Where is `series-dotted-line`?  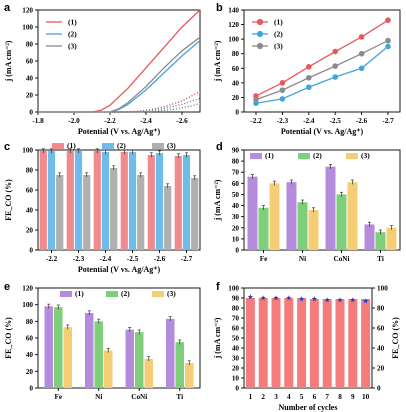
series-dotted-line is located at coordinates (119, 107).